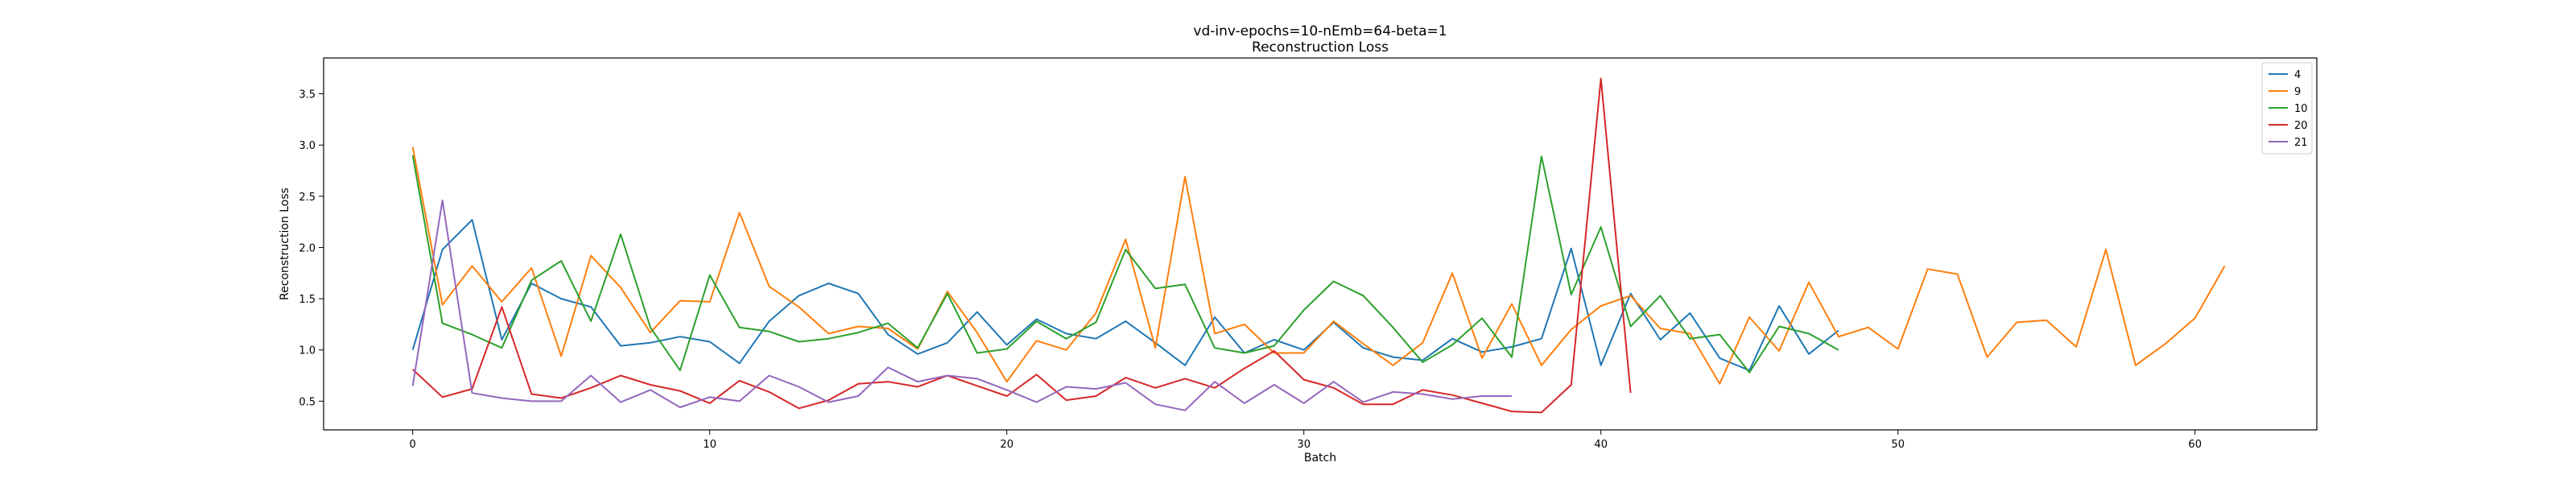  What do you see at coordinates (307, 300) in the screenshot?
I see `y-tick-label: 1.5` at bounding box center [307, 300].